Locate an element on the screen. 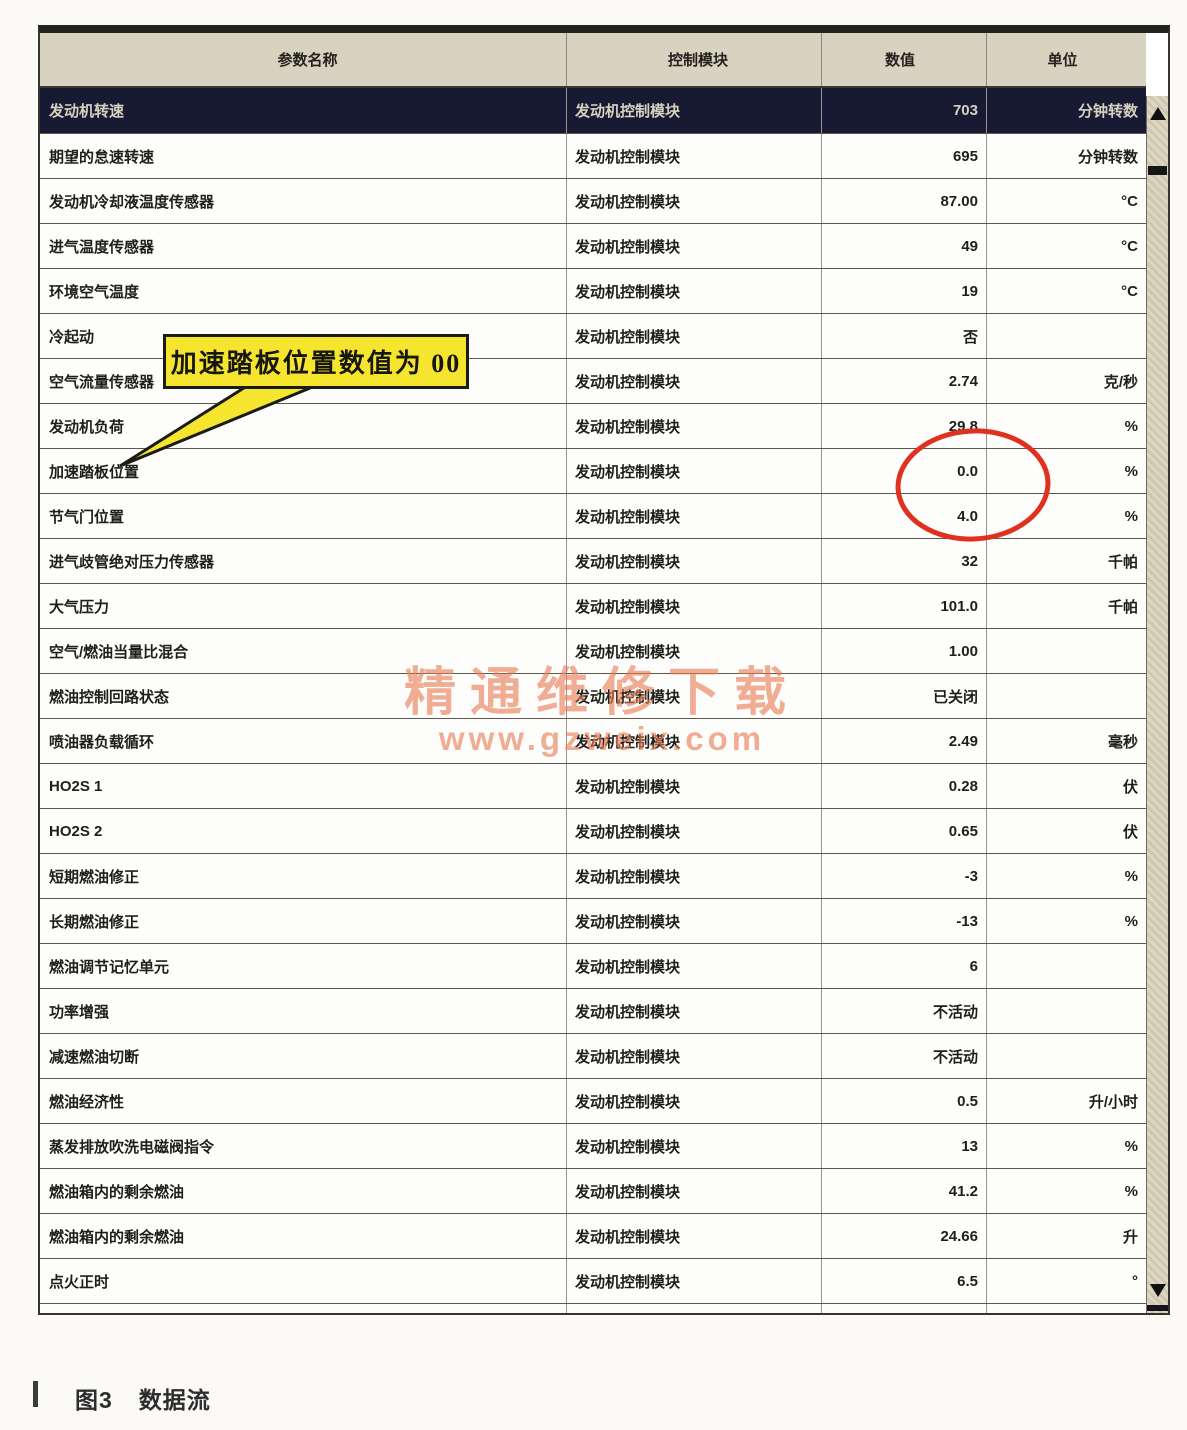  scrollbar-thumb is located at coordinates (1157, 170).